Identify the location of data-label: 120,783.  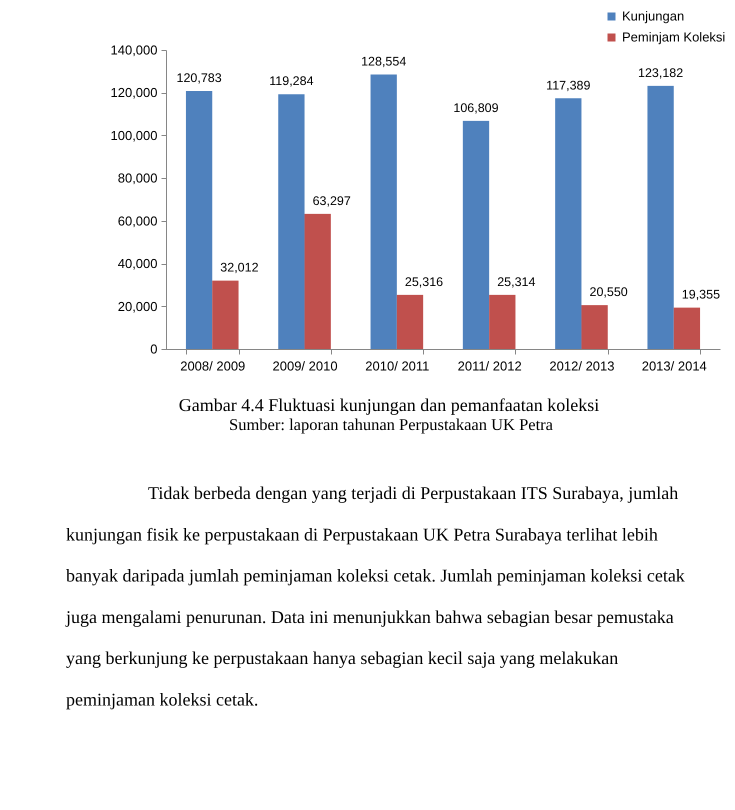
(199, 78).